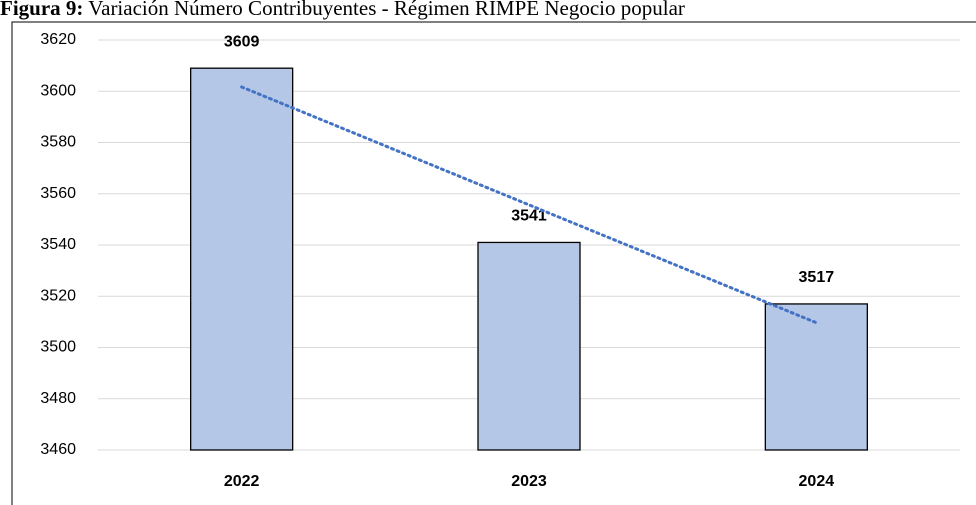  Describe the element at coordinates (58, 347) in the screenshot. I see `y-tick-label: 3500` at that location.